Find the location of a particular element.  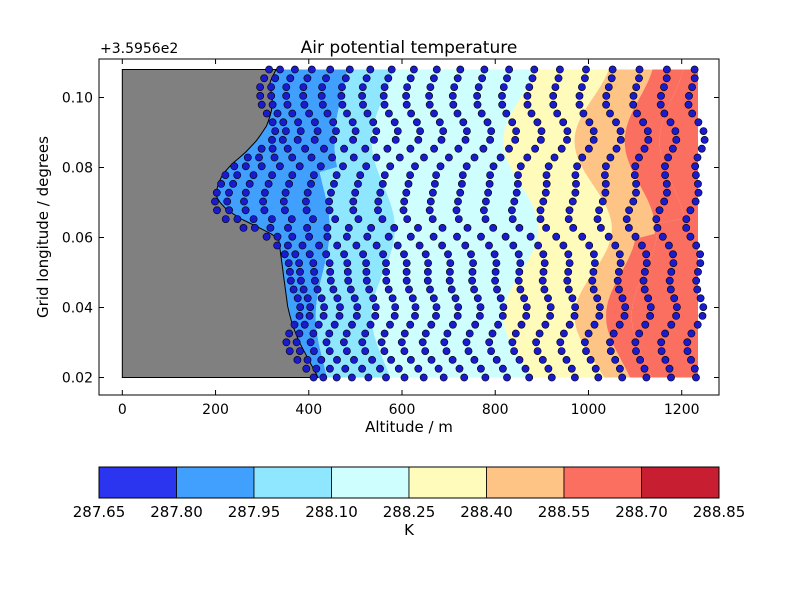

y-tick-label: 0.04 is located at coordinates (77, 309).